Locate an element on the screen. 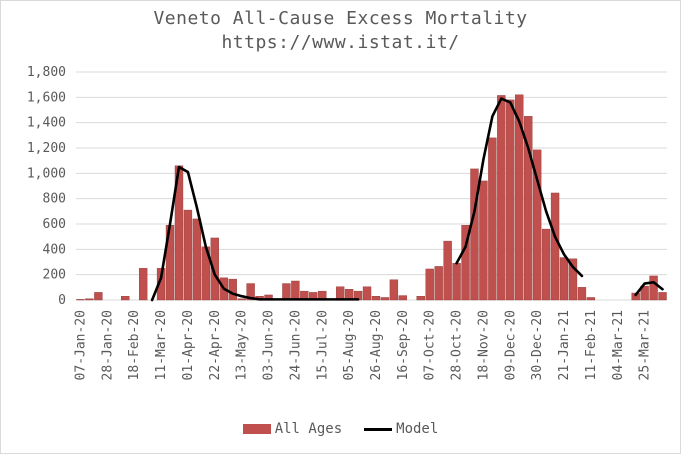  y-tick-label: 600 is located at coordinates (54, 224).